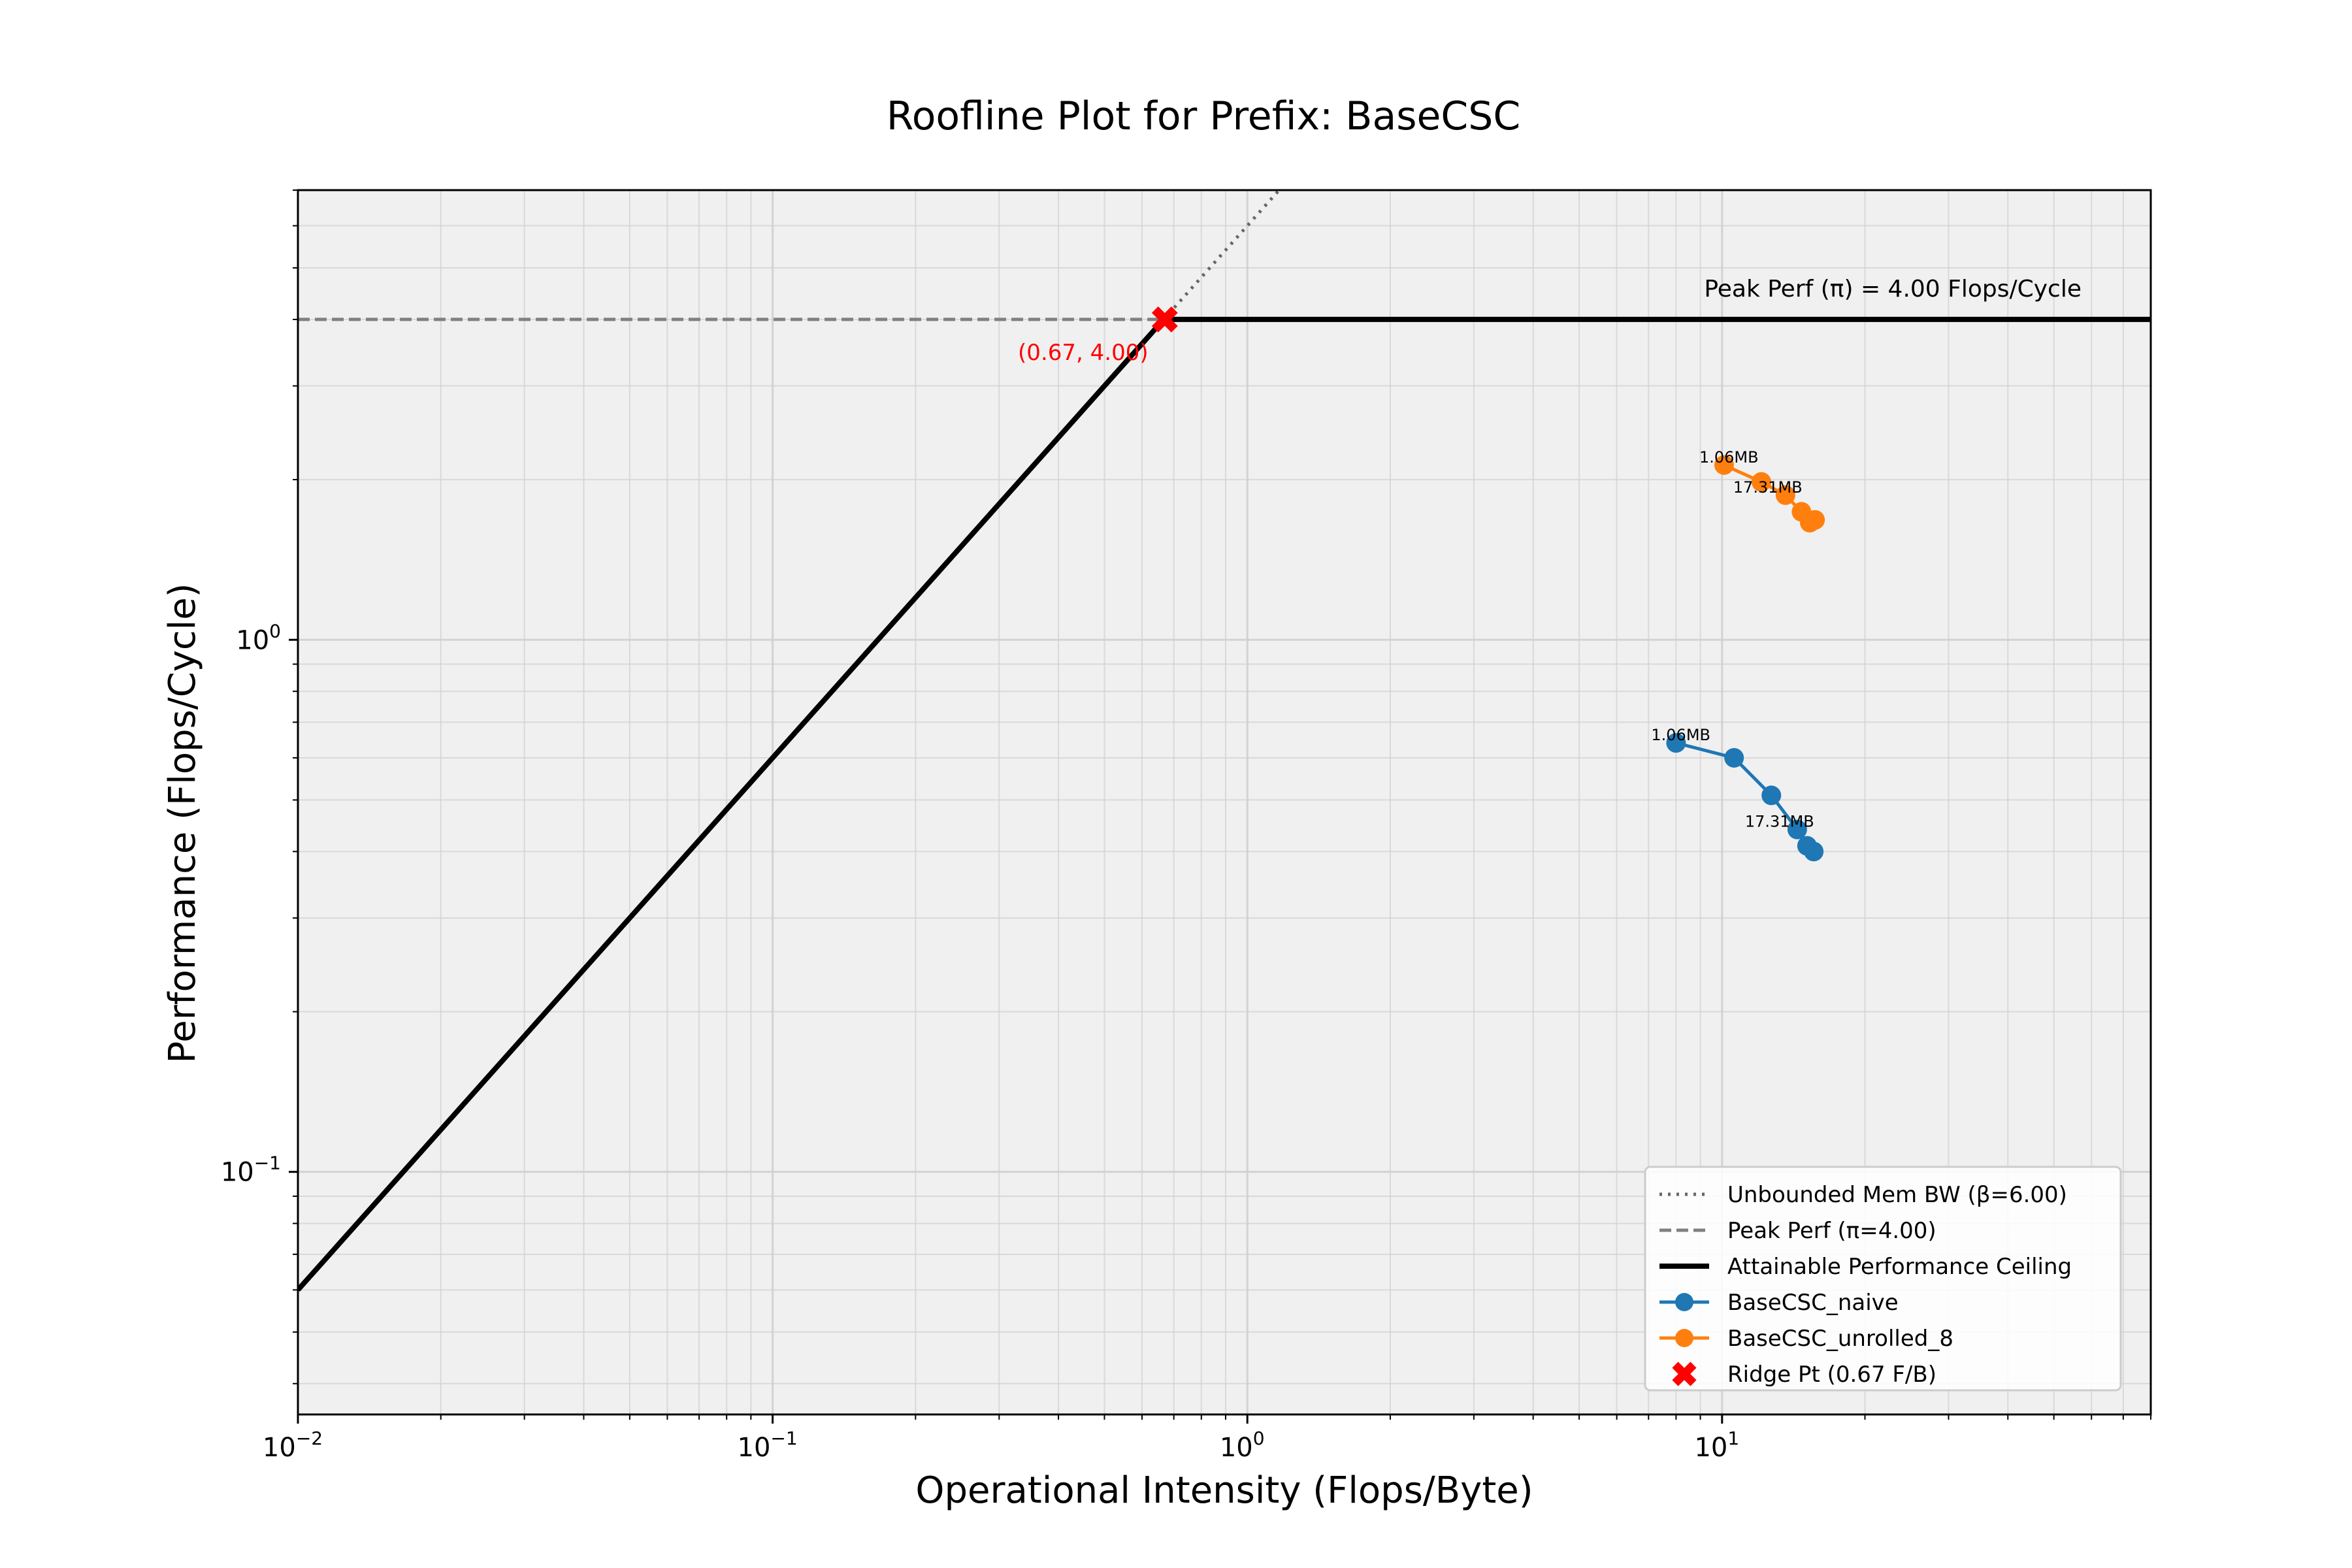  Describe the element at coordinates (309, 1438) in the screenshot. I see `tick-exponent: −2` at that location.